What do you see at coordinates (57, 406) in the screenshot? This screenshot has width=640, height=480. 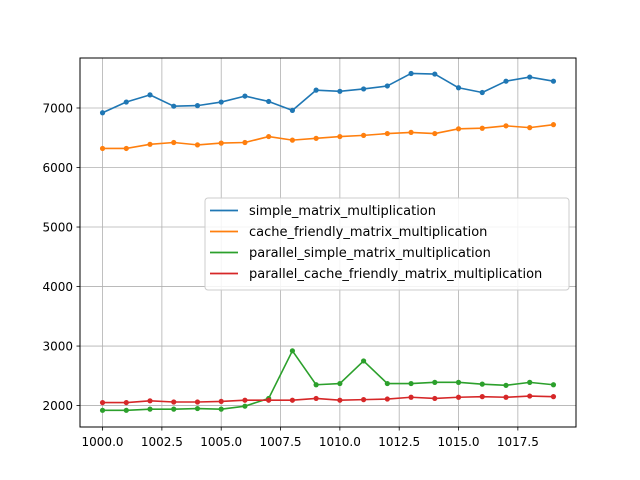 I see `y-tick-label: 2000` at bounding box center [57, 406].